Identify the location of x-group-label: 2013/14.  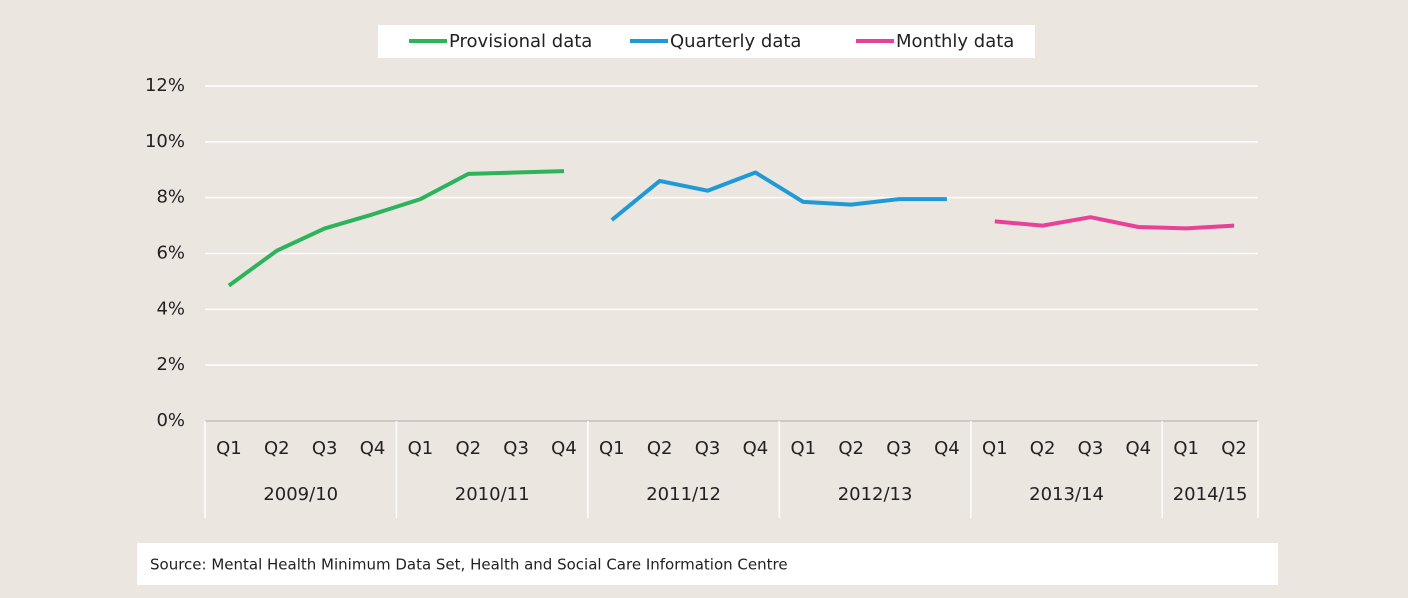
(1066, 494).